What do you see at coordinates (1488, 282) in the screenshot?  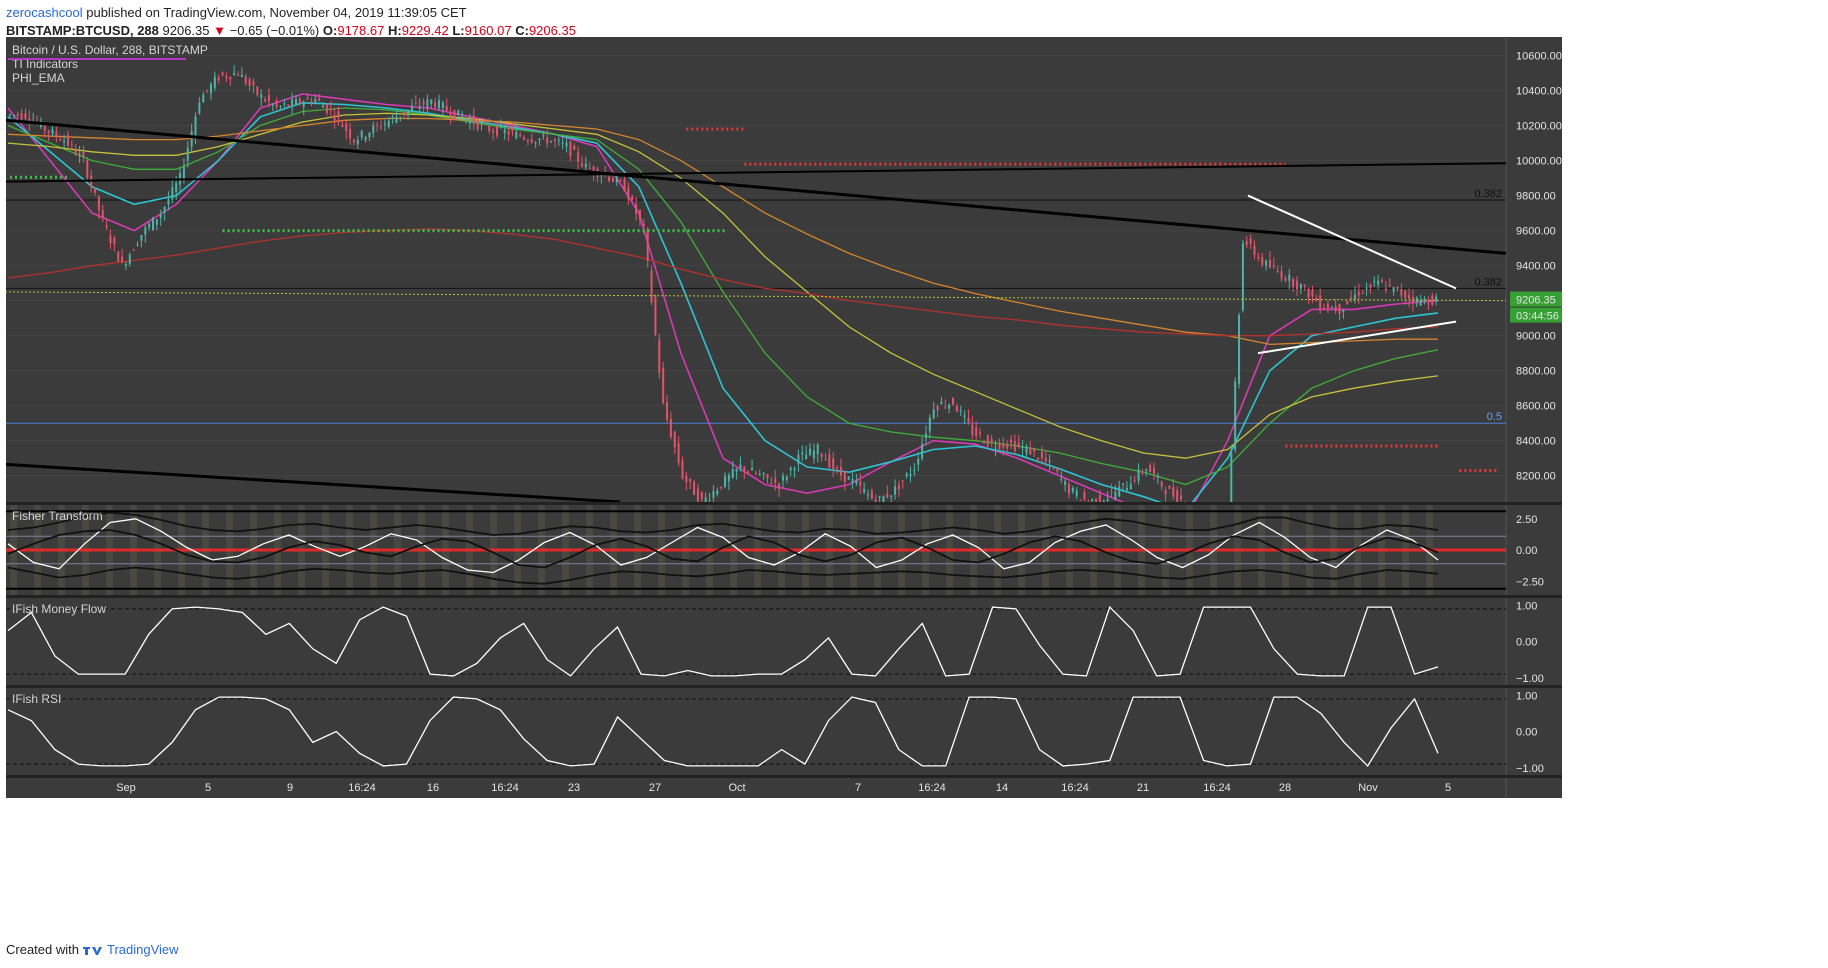 I see `fib-label: 0.382` at bounding box center [1488, 282].